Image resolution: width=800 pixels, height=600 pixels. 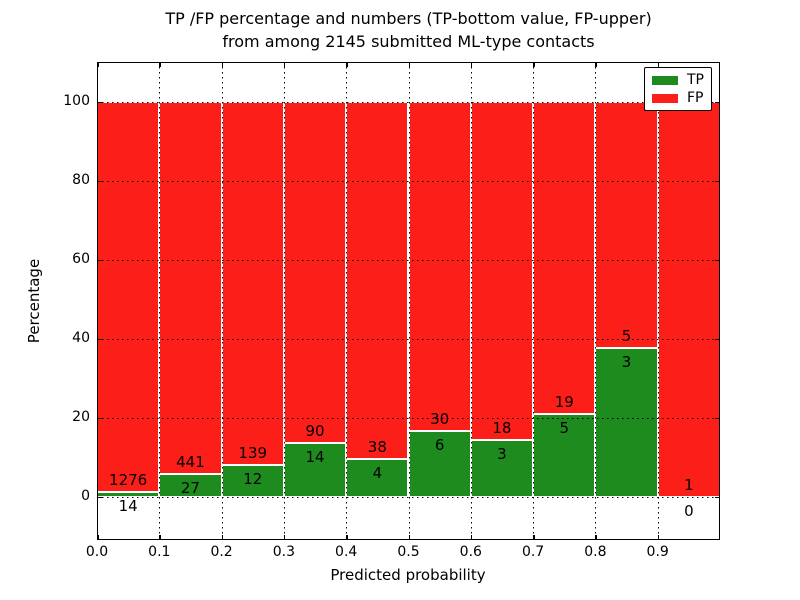 What do you see at coordinates (377, 446) in the screenshot?
I see `fp-count-annotation: 38` at bounding box center [377, 446].